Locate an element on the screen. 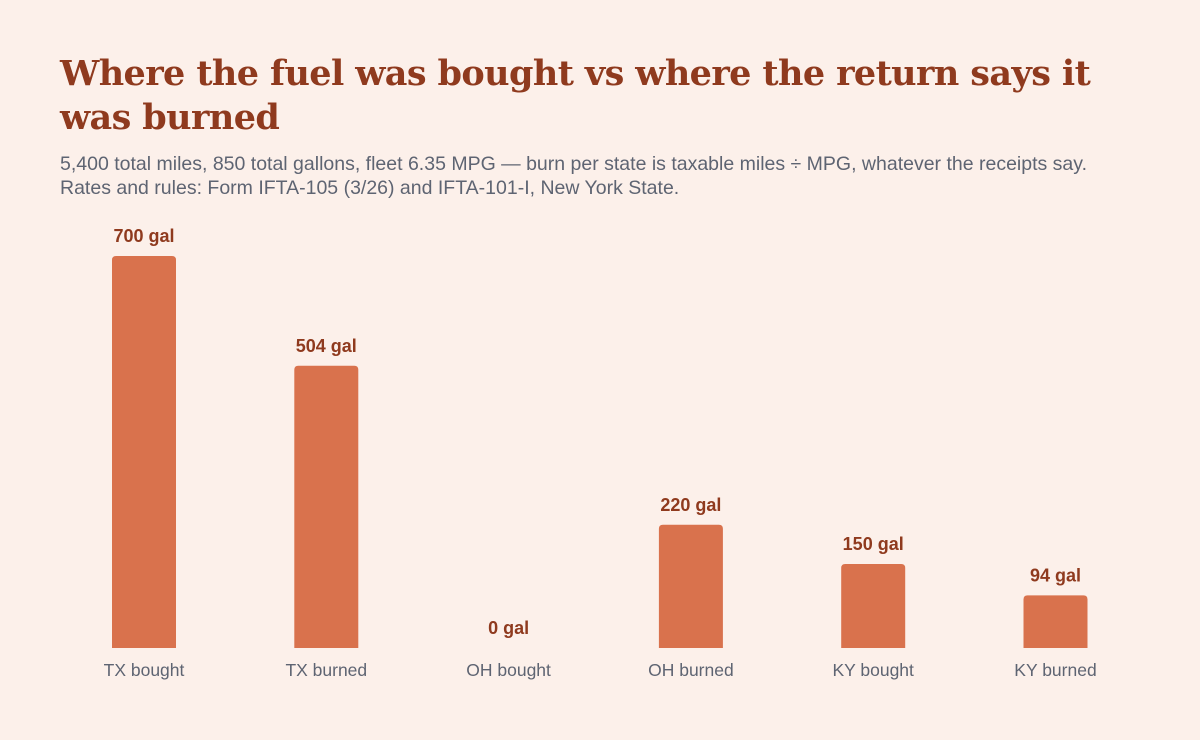 This screenshot has height=740, width=1200. value-label-ky-bought: 150 gal is located at coordinates (873, 544).